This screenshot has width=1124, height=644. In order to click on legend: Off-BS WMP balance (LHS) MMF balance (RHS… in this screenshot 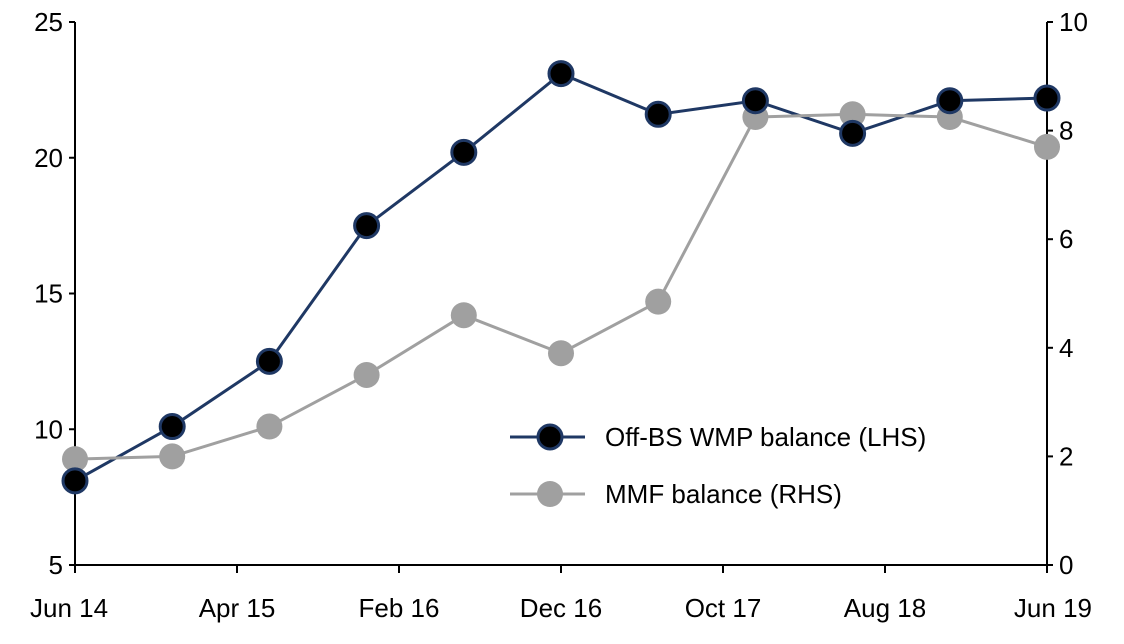, I will do `click(718, 465)`.